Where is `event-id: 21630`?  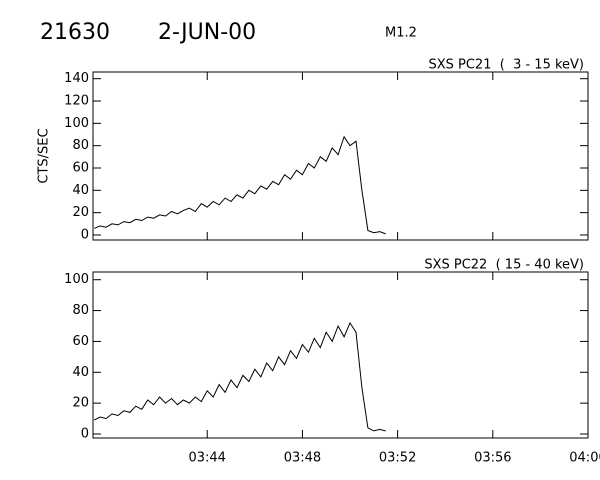 event-id: 21630 is located at coordinates (75, 32).